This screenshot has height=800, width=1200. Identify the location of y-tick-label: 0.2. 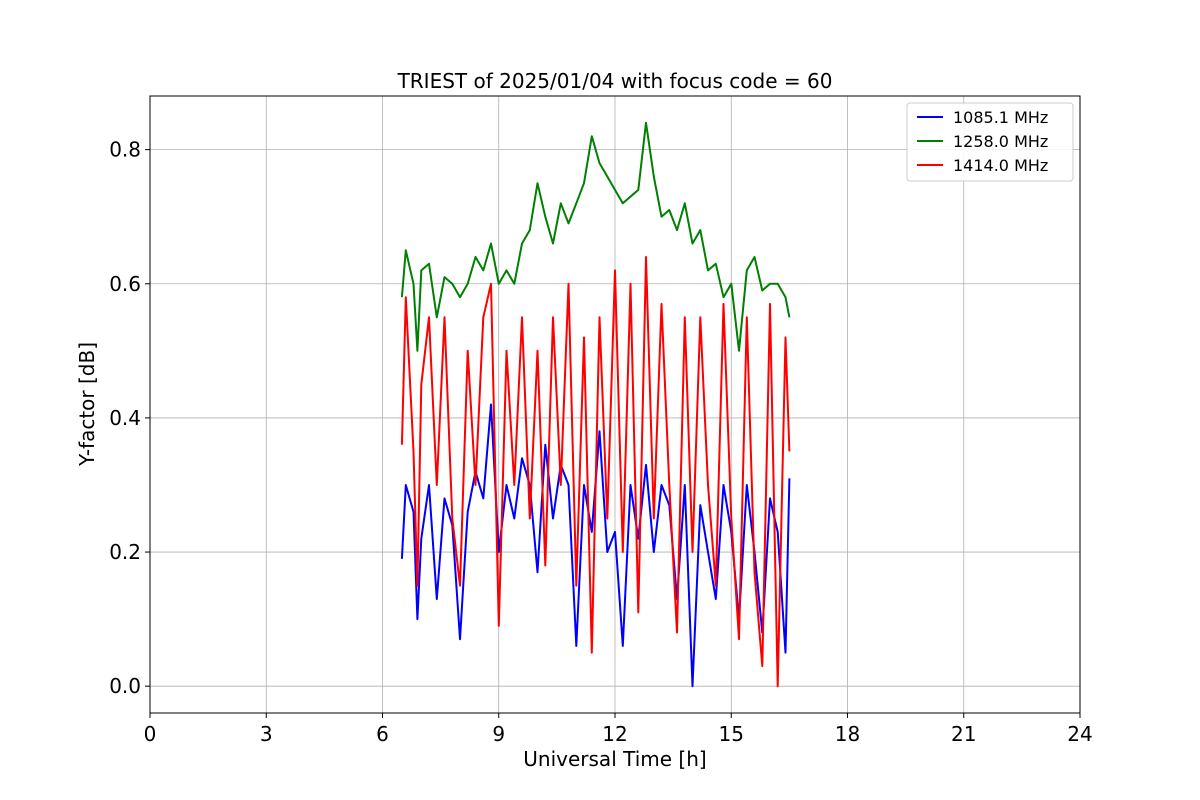
(125, 552).